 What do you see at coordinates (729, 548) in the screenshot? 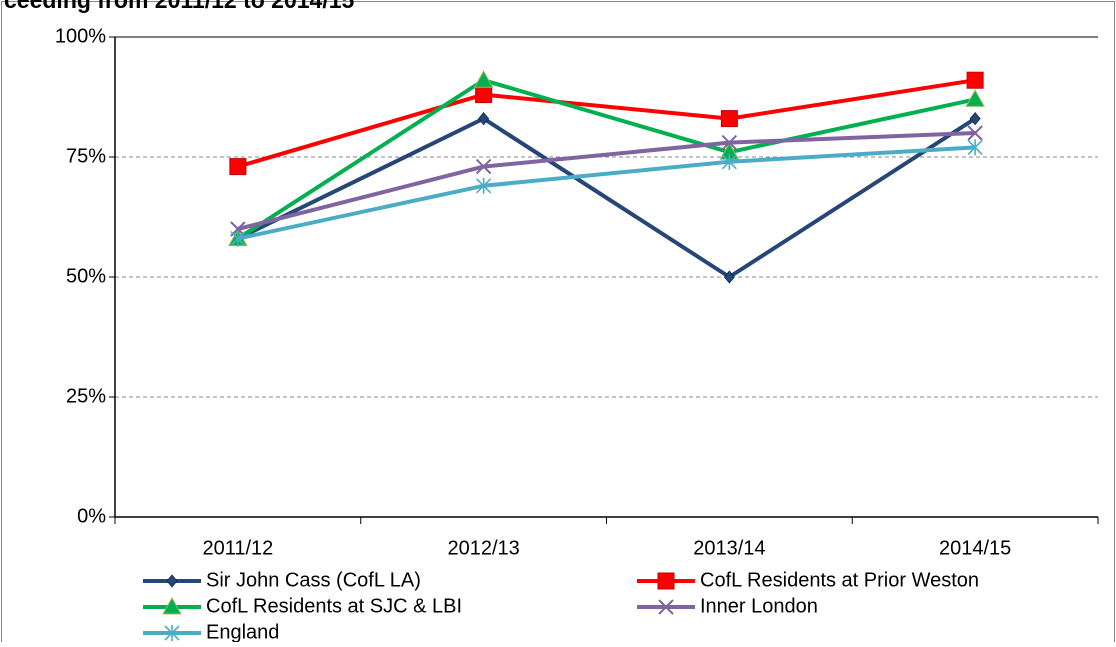
I see `x-tick-label: 2013/14` at bounding box center [729, 548].